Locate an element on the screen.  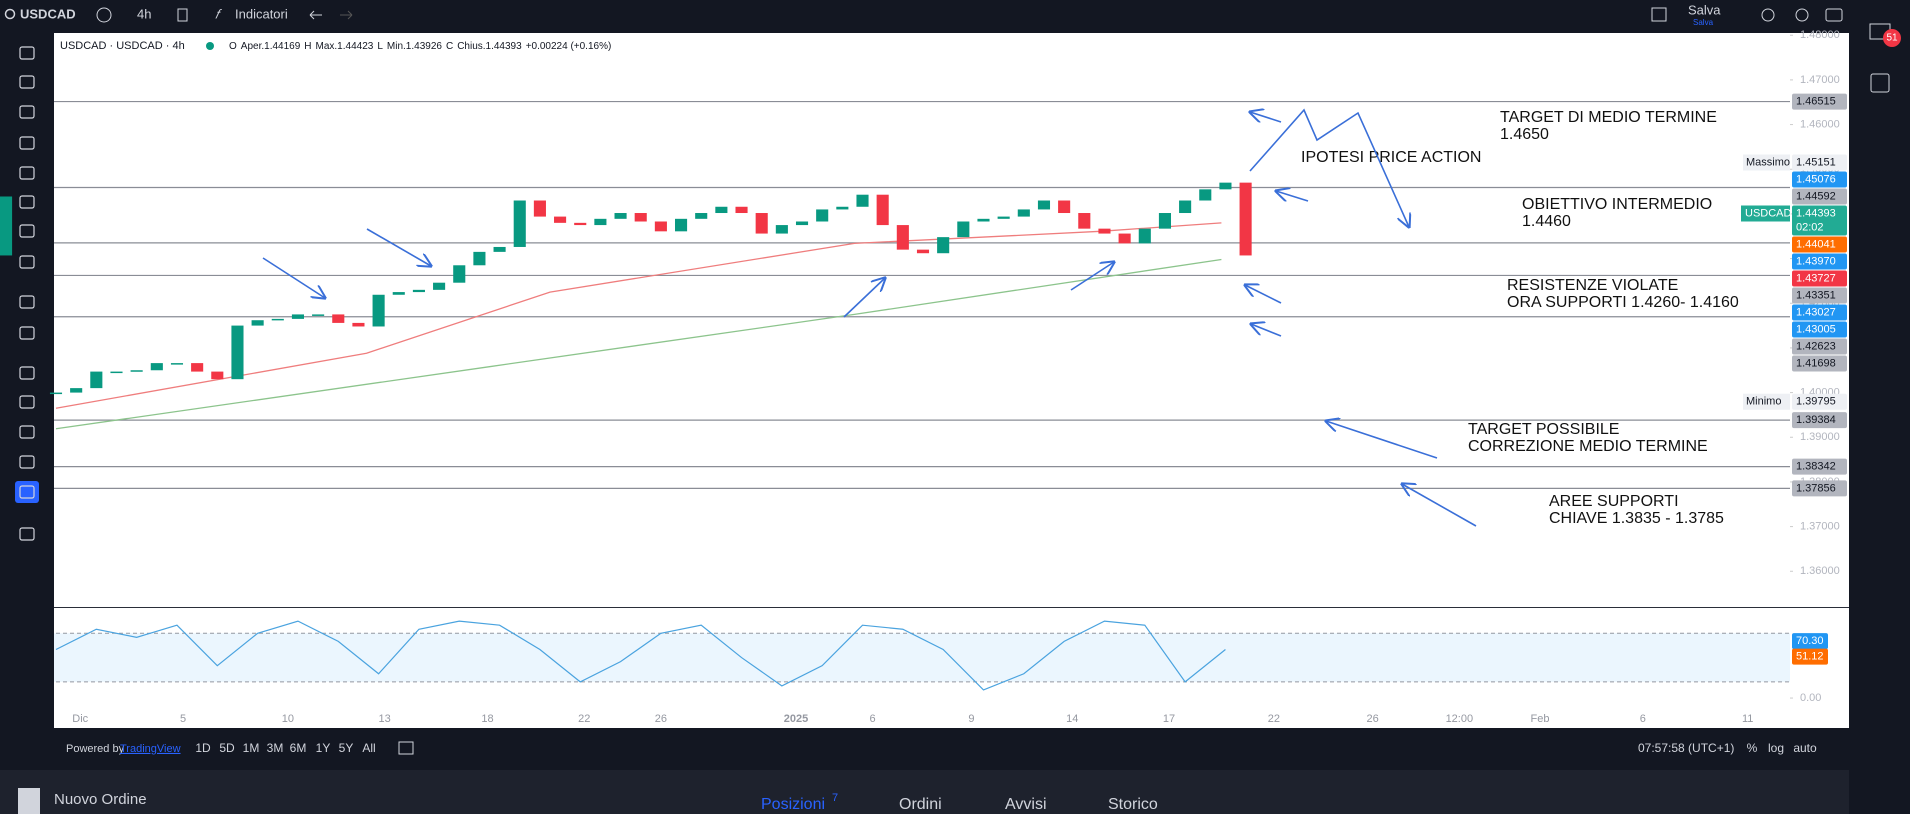
order-icon is located at coordinates (29, 801).